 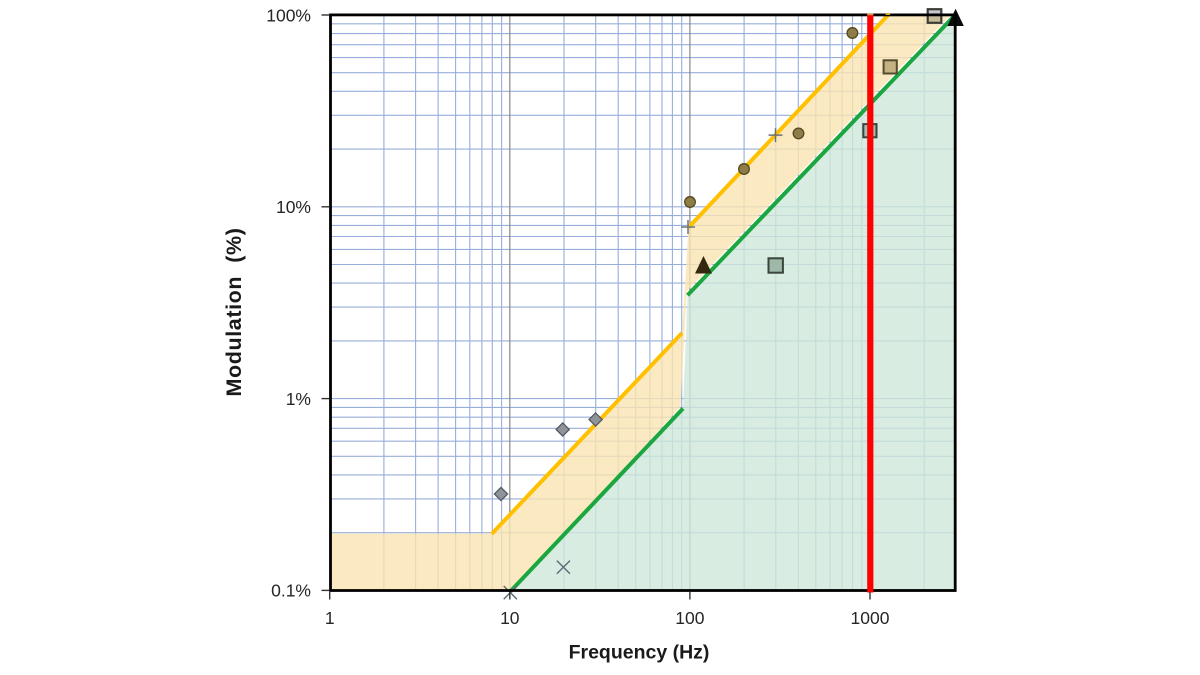 I want to click on svg-text: 100%, so click(x=288, y=15).